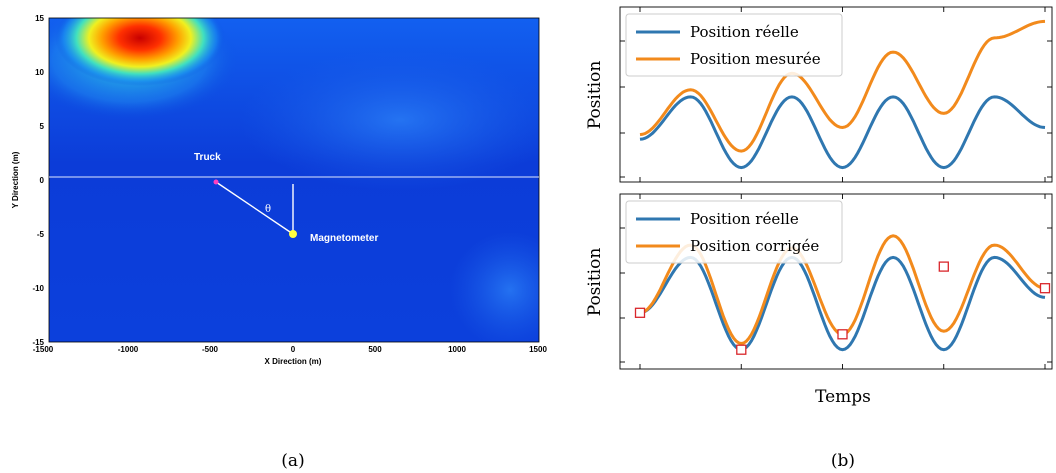 The height and width of the screenshot is (473, 1056). Describe the element at coordinates (39, 72) in the screenshot. I see `y-tick-label: 10` at that location.